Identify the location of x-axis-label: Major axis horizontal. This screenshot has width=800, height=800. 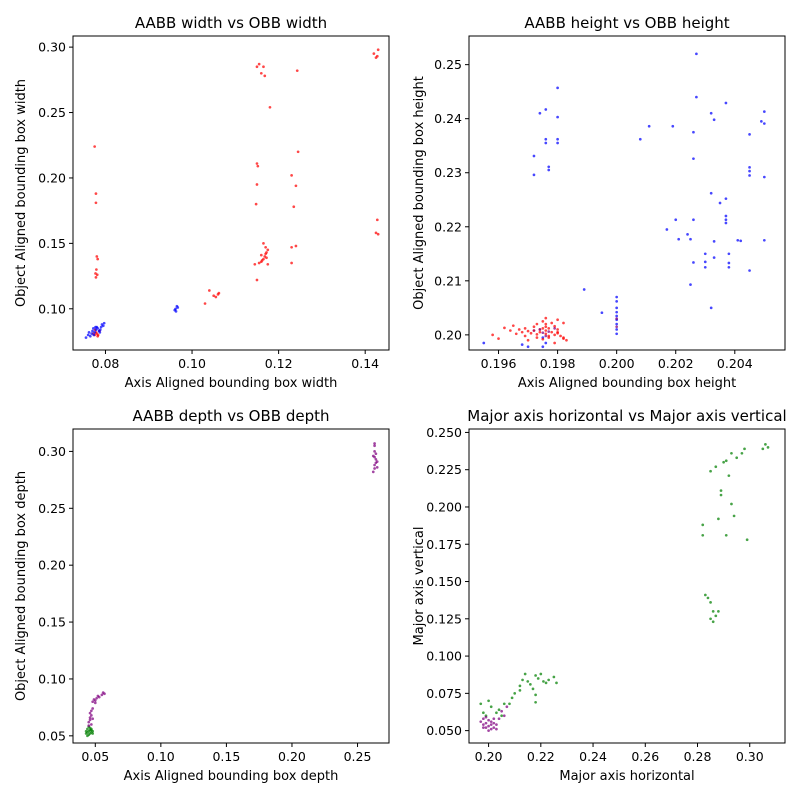
(626, 776).